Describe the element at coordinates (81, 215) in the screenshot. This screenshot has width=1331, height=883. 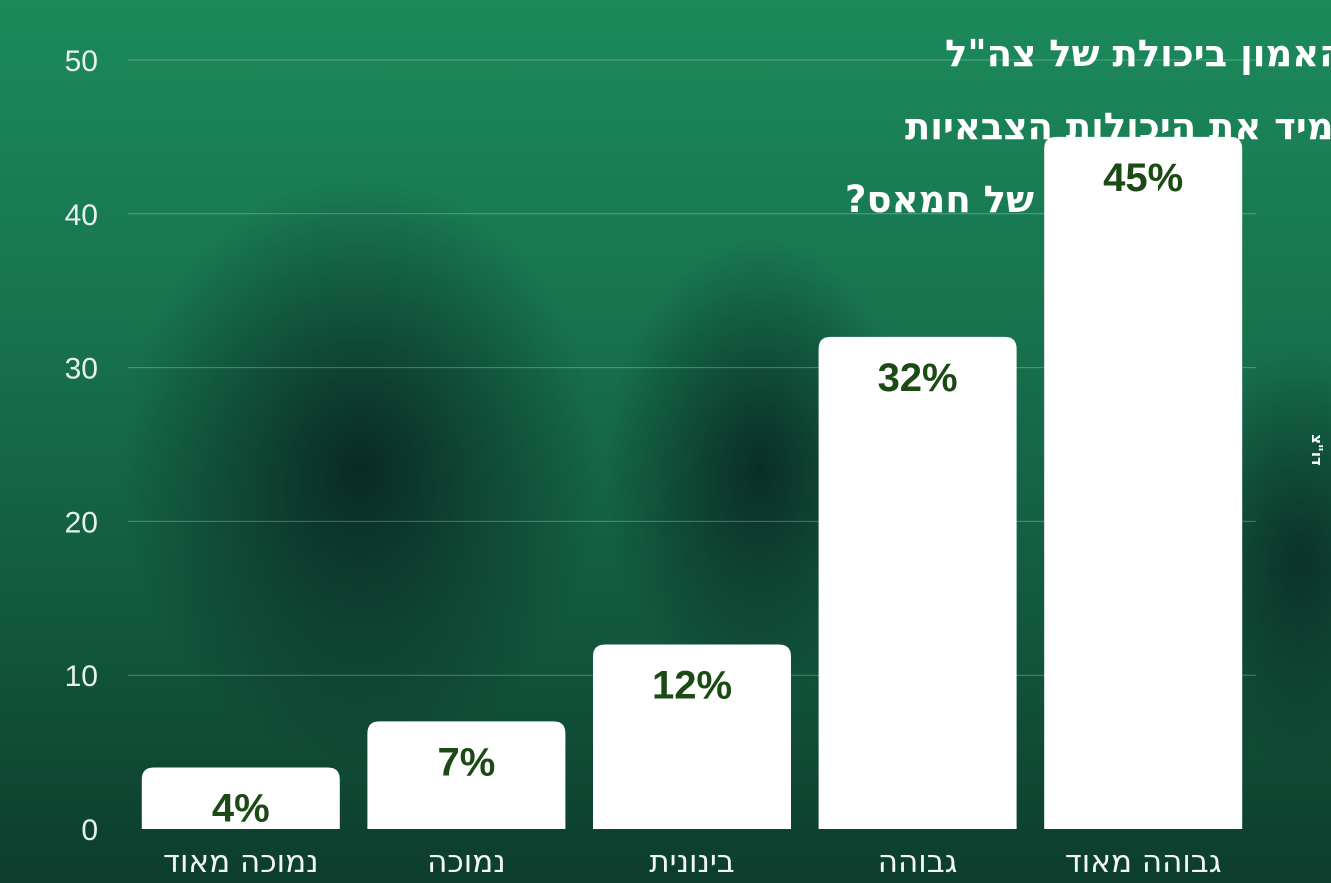
I see `y-tick-label: 40` at that location.